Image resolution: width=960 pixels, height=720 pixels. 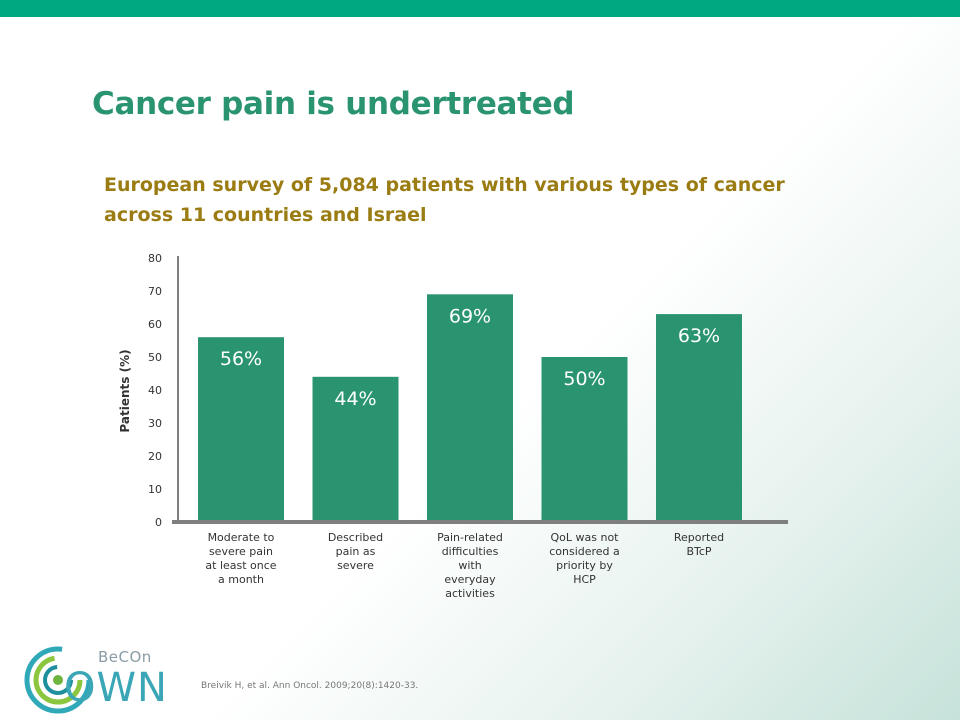 I want to click on y-tick-label: 70, so click(x=155, y=291).